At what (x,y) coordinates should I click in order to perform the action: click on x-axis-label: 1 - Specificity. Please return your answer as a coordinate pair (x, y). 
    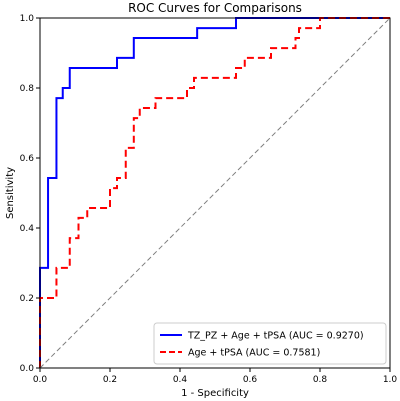
    Looking at the image, I should click on (215, 393).